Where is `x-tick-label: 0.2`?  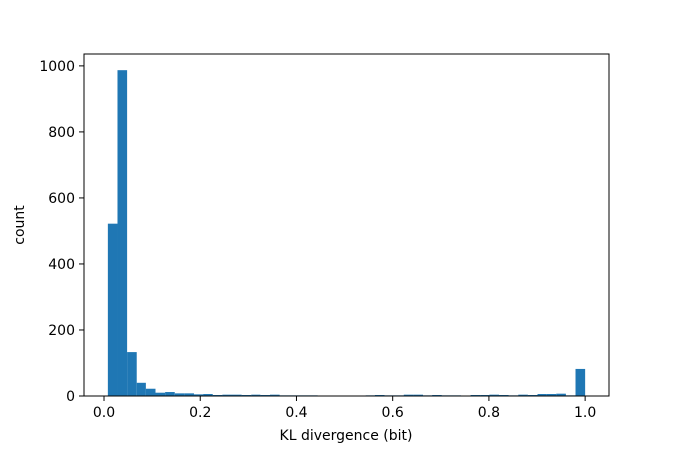 x-tick-label: 0.2 is located at coordinates (200, 413).